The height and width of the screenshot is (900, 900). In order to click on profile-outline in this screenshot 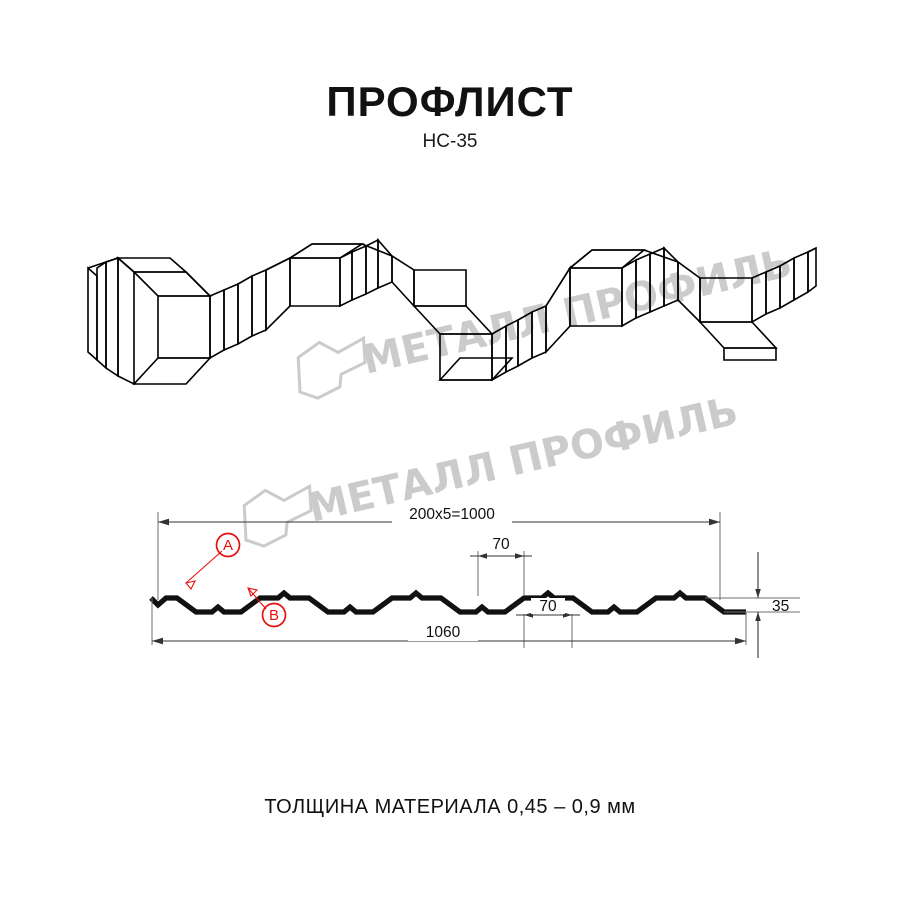, I will do `click(447, 602)`.